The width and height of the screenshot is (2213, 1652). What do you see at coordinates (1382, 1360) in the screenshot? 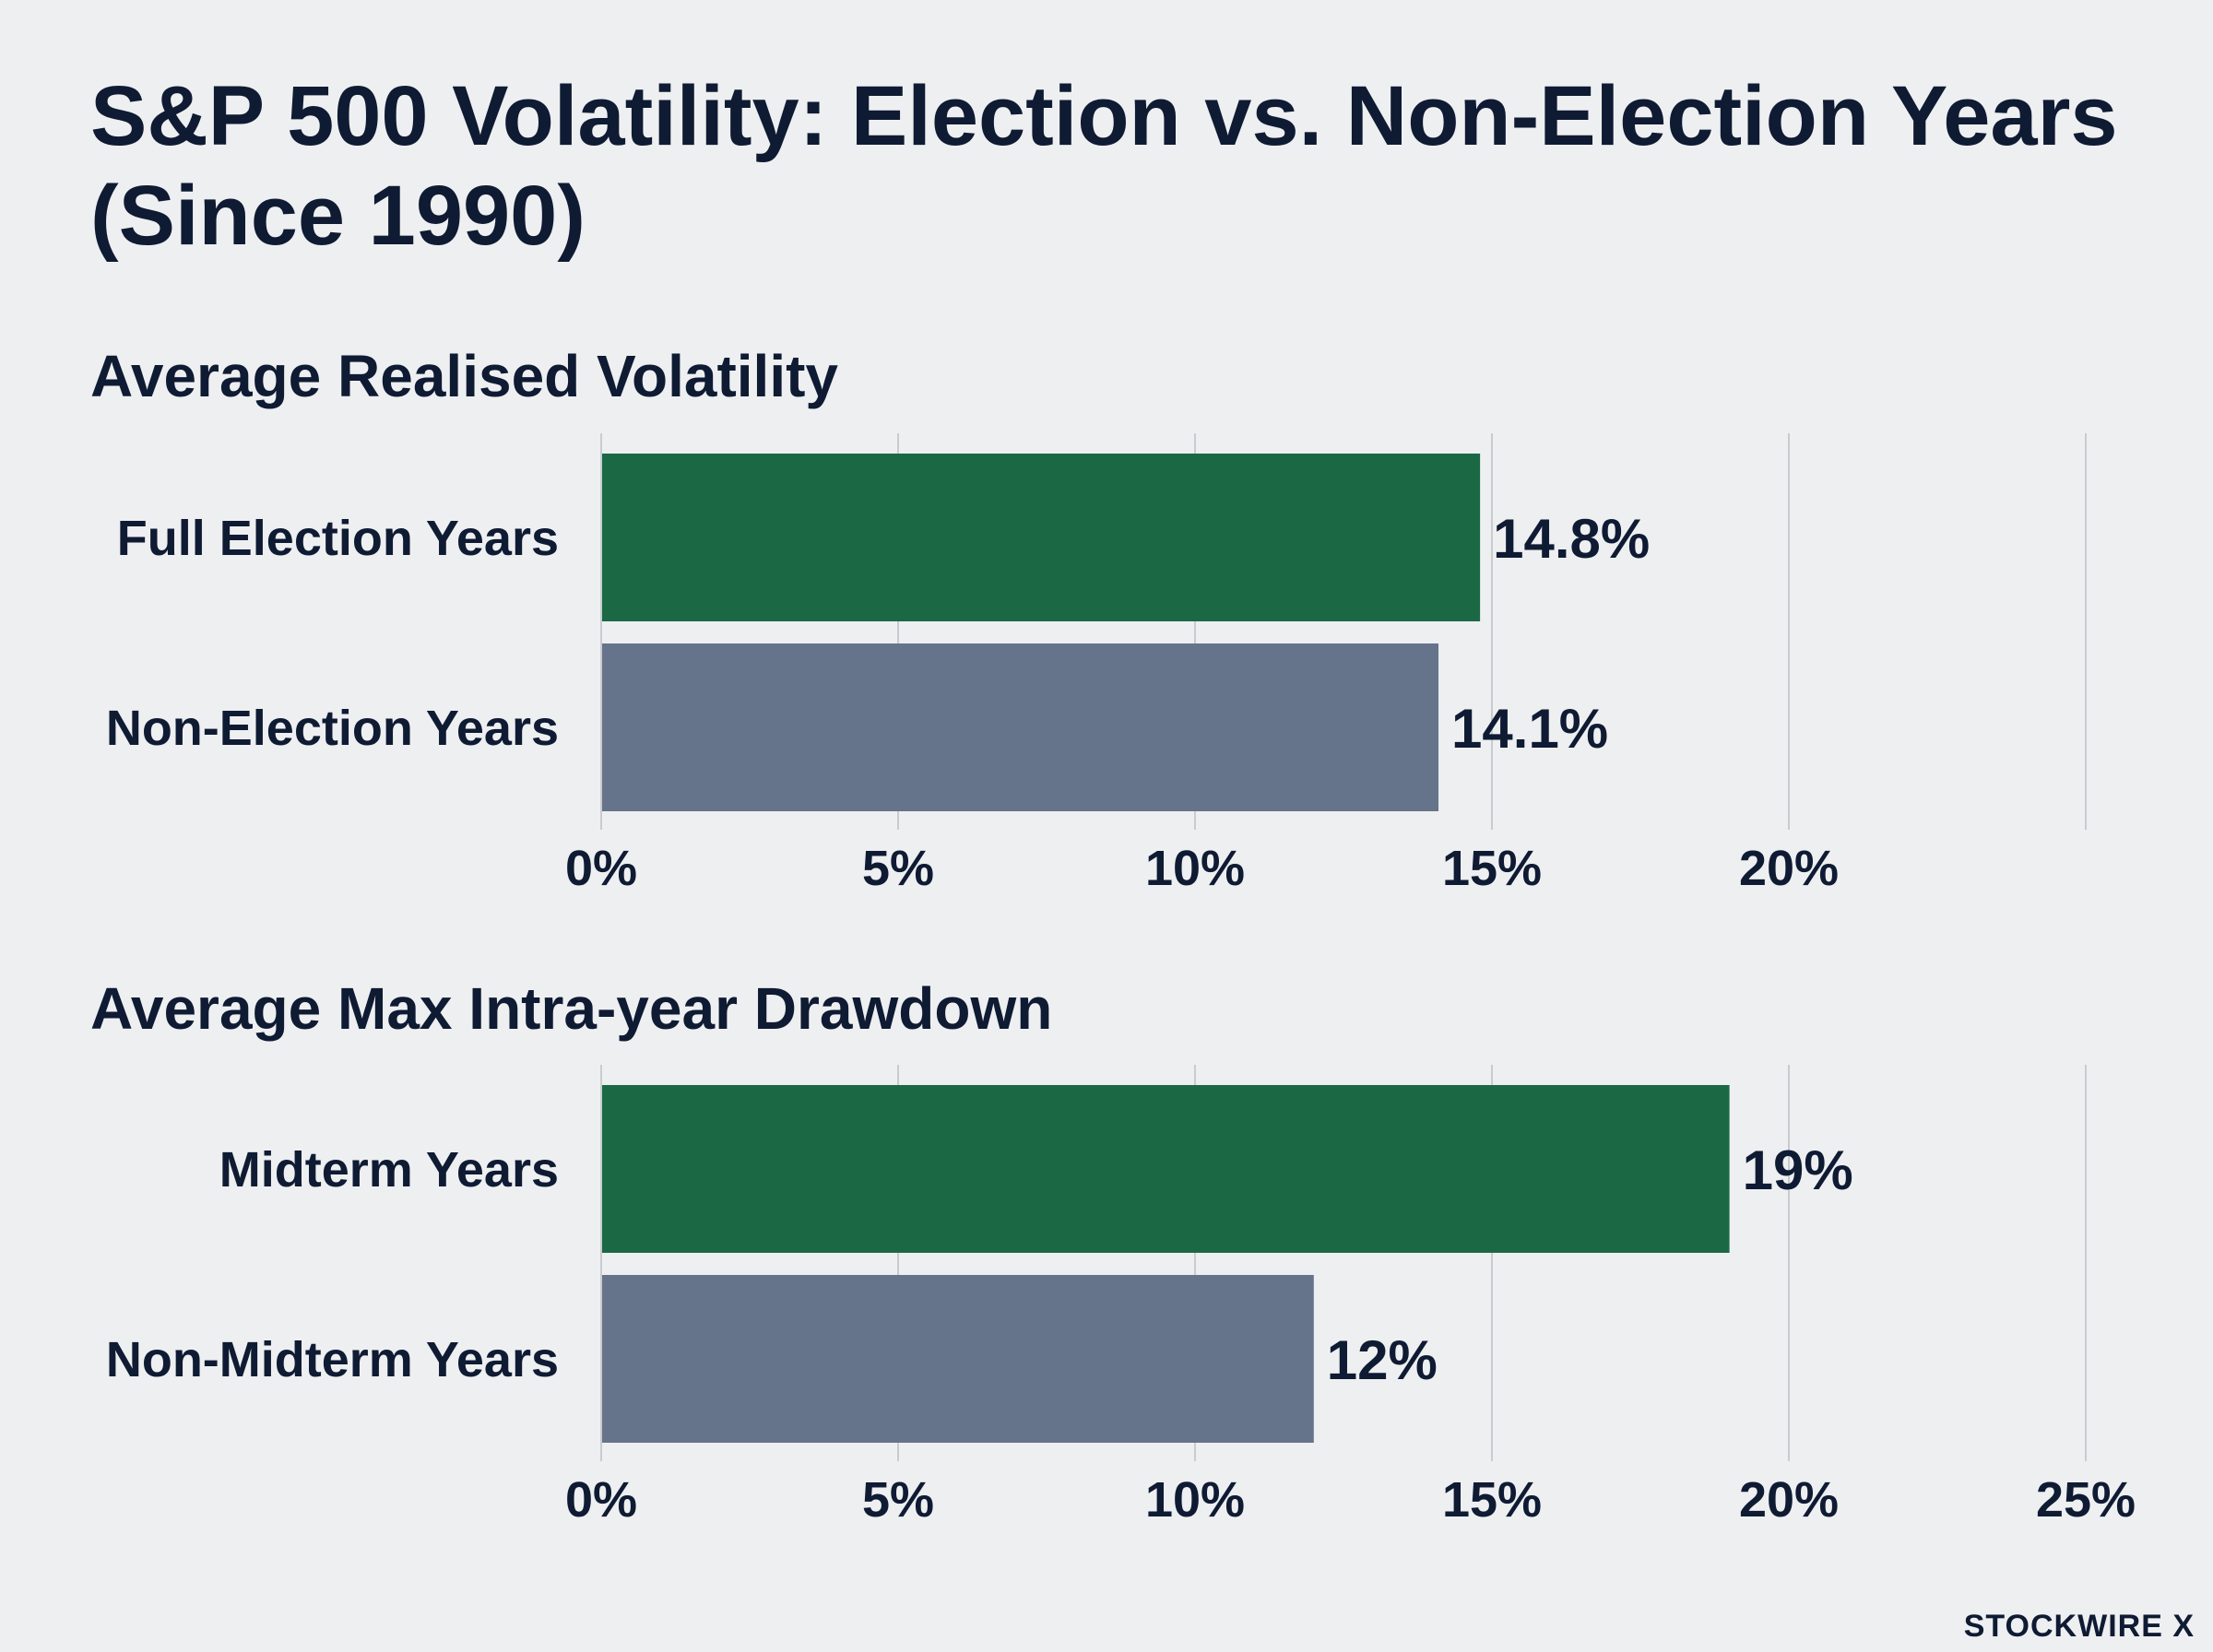
I see `data-label: 12%` at bounding box center [1382, 1360].